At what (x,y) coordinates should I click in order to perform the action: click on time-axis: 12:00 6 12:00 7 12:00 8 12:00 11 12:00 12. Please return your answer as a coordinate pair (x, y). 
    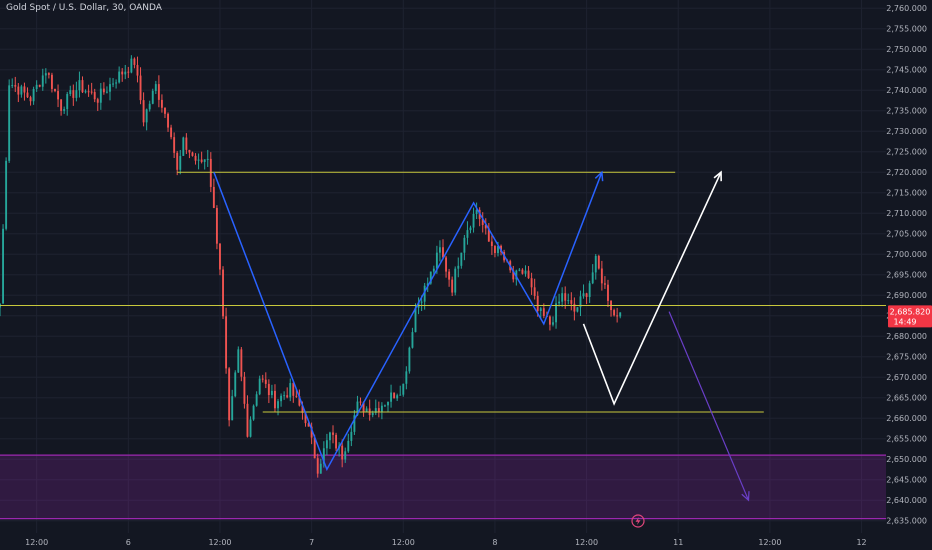
    Looking at the image, I should click on (446, 542).